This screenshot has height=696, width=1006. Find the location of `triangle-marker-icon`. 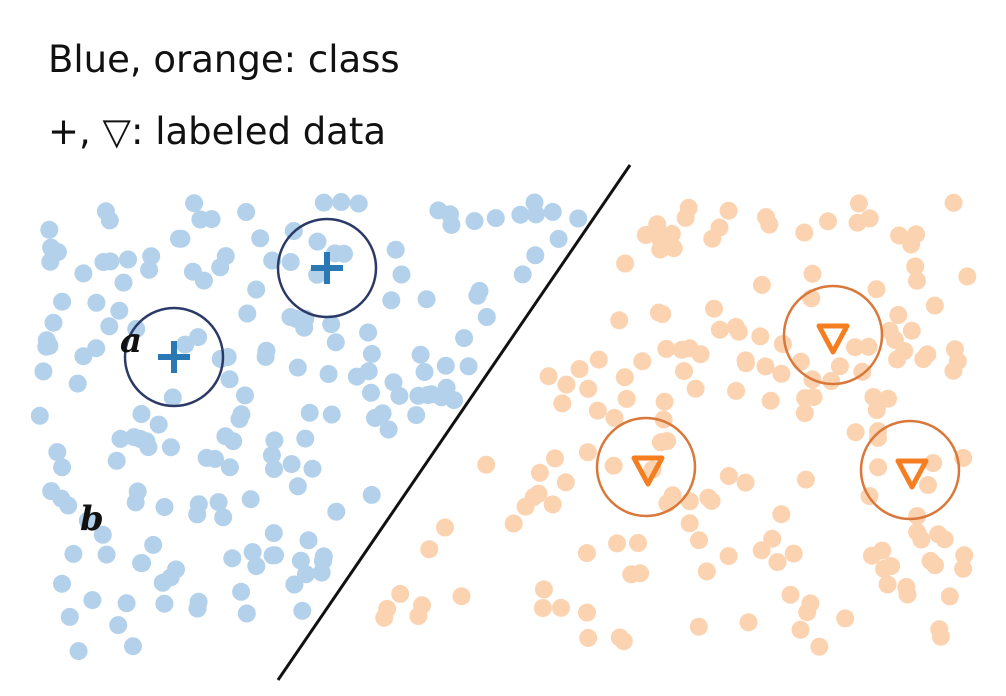

triangle-marker-icon is located at coordinates (833, 339).